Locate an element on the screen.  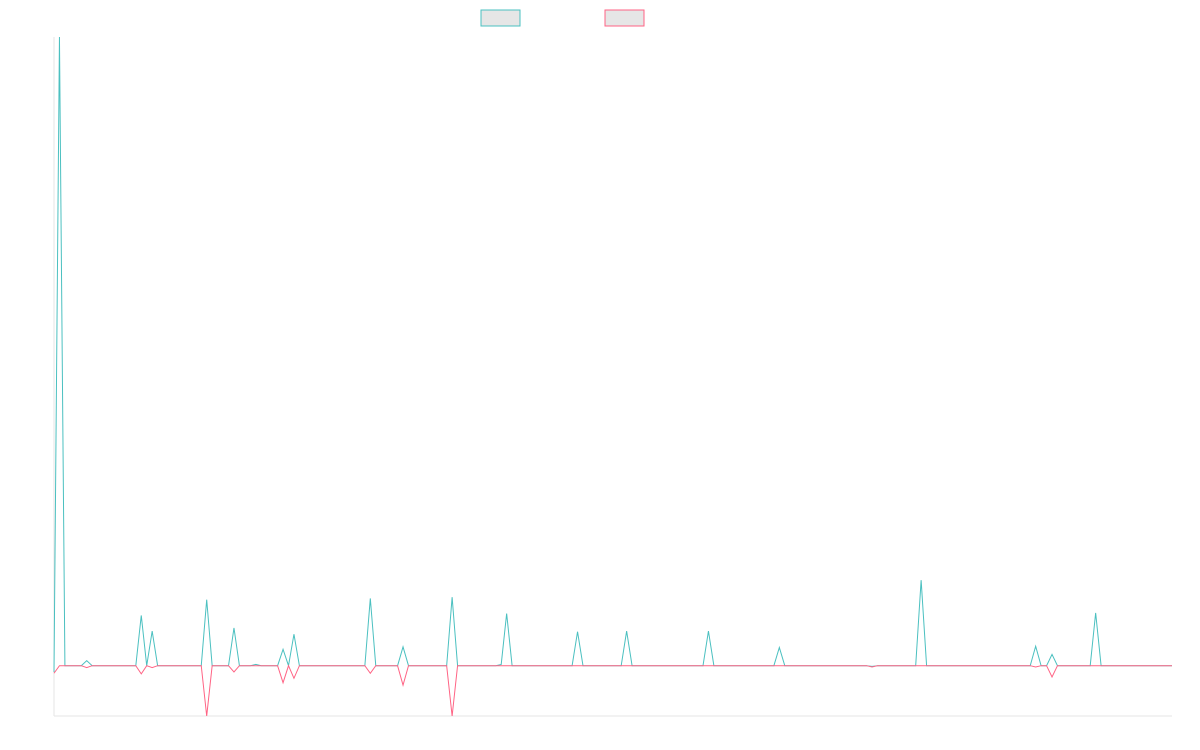
chart-legend is located at coordinates (562, 18).